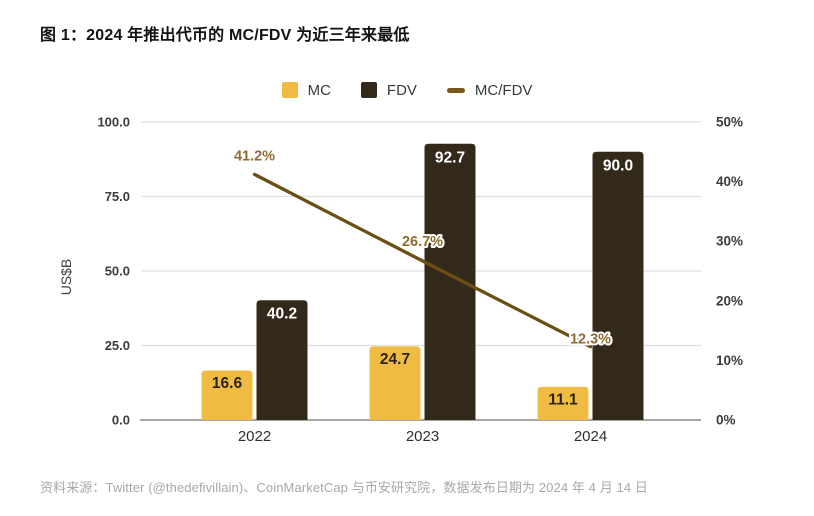 This screenshot has width=814, height=516. Describe the element at coordinates (618, 165) in the screenshot. I see `fdv-value-label-2024: 90.0` at that location.